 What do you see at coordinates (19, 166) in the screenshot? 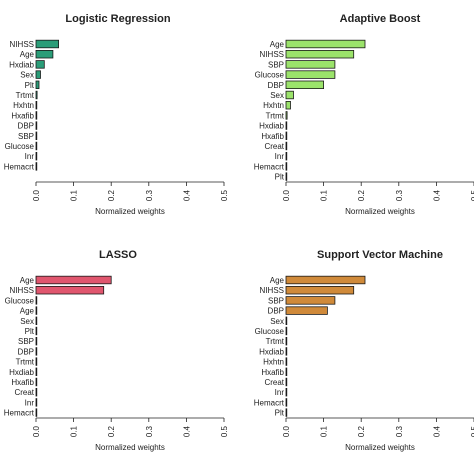
I see `panel1-category-label-12: Hemacrt` at bounding box center [19, 166].